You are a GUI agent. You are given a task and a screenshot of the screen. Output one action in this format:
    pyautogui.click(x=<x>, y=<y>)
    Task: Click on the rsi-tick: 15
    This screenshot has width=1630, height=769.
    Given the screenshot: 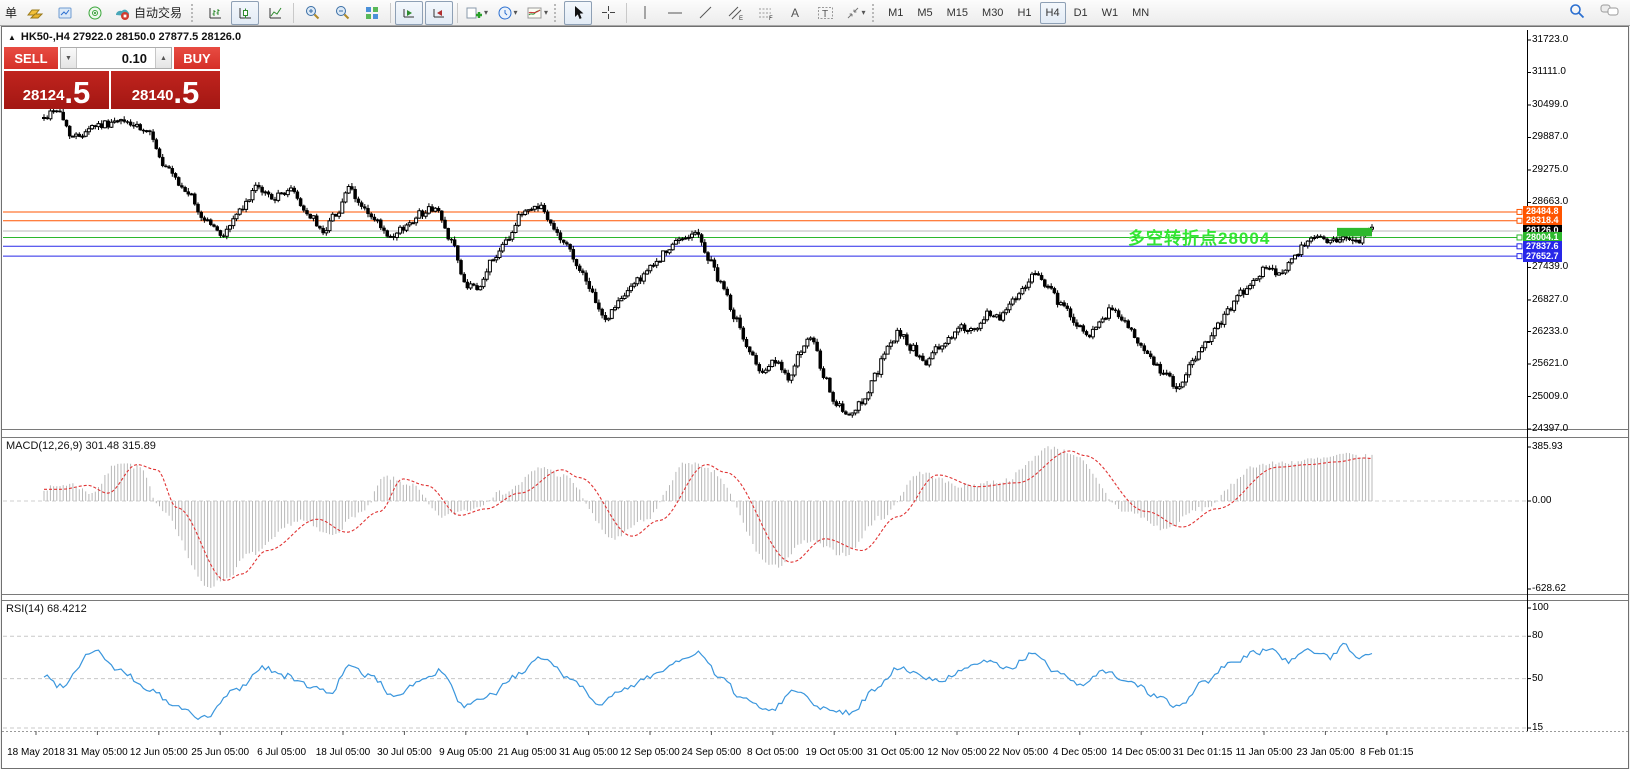 What is the action you would take?
    pyautogui.click(x=1538, y=728)
    